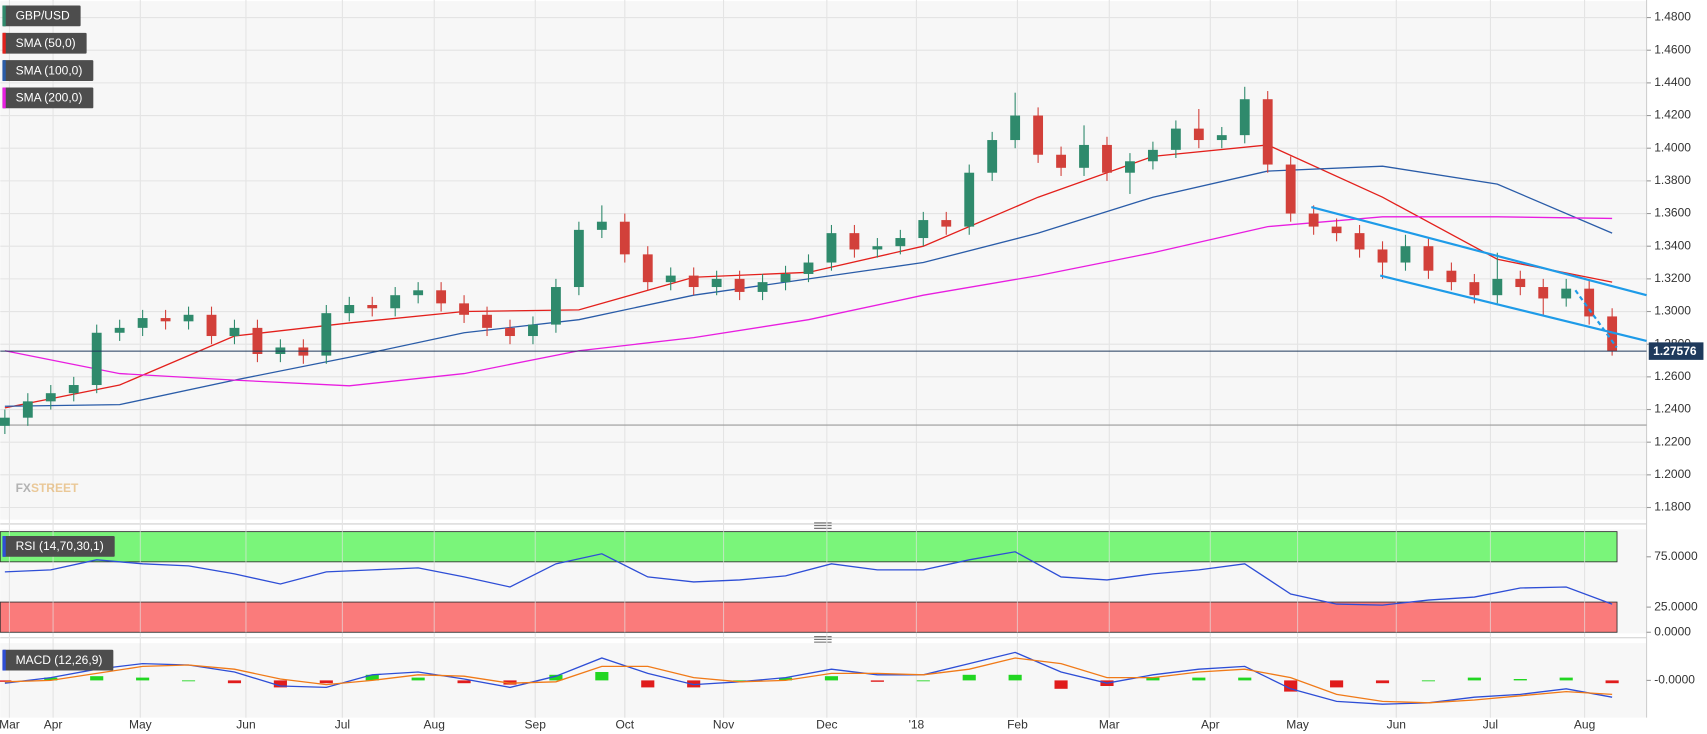  I want to click on macd-panel, so click(823, 680).